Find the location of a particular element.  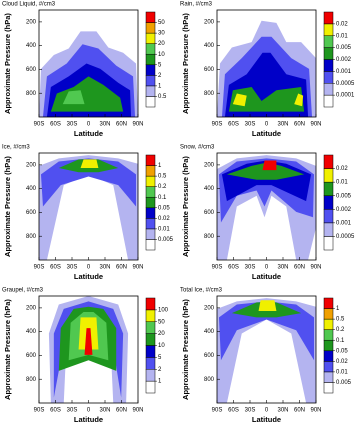

colorbar-label: 0.02 is located at coordinates (342, 169).